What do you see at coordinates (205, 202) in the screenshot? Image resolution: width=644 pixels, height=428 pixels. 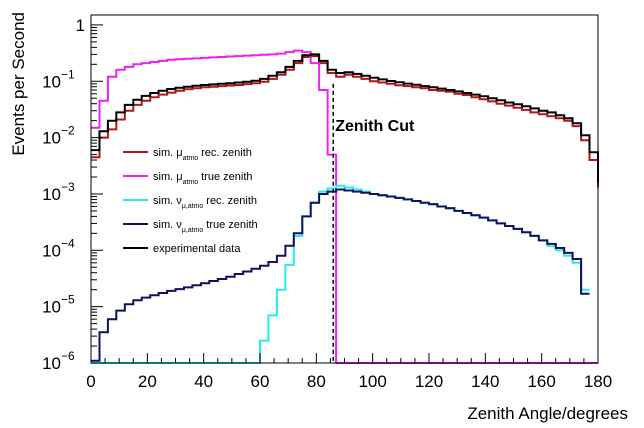 I see `legend-label-2: sim. νμ,atmo rec. zenith` at bounding box center [205, 202].